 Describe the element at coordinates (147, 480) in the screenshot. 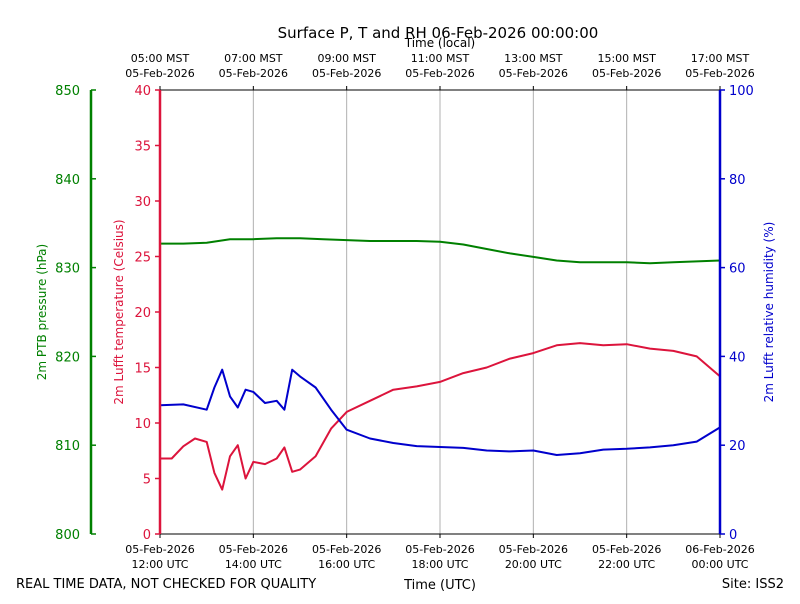

I see `temperature-tick-label: 5` at that location.